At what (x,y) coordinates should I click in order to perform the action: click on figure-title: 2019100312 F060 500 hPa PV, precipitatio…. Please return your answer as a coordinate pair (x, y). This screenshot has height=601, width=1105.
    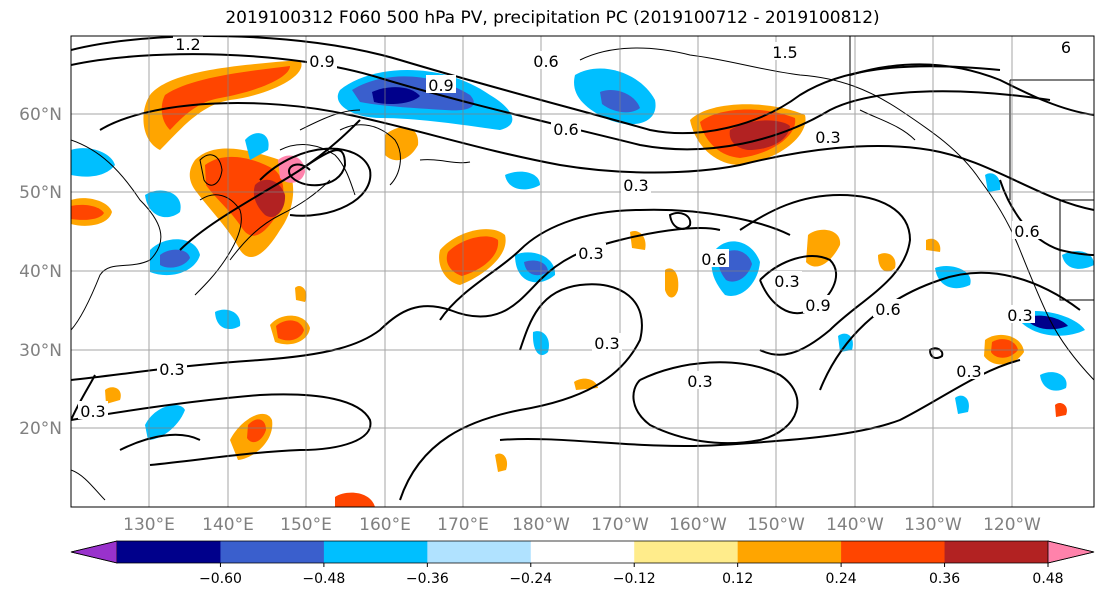
    Looking at the image, I should click on (552, 18).